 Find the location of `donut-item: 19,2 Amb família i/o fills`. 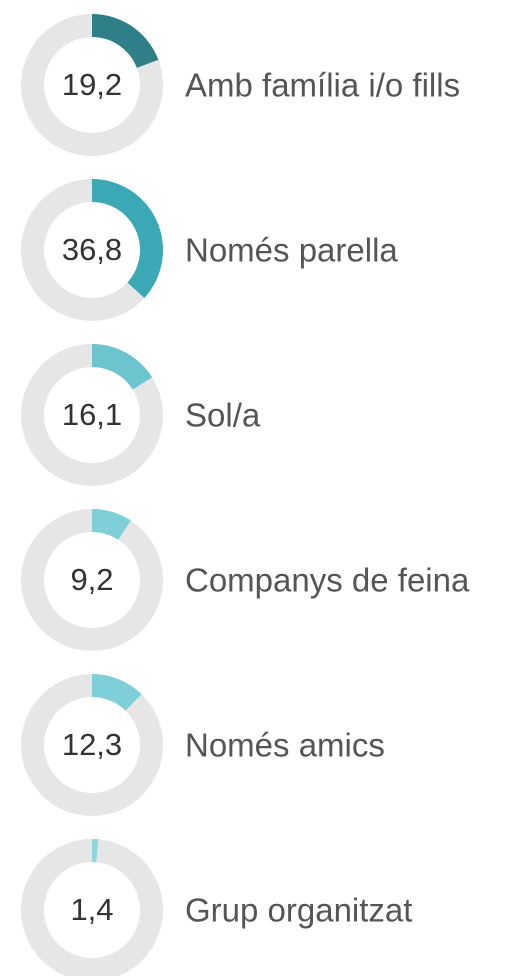

donut-item: 19,2 Amb família i/o fills is located at coordinates (240, 85).